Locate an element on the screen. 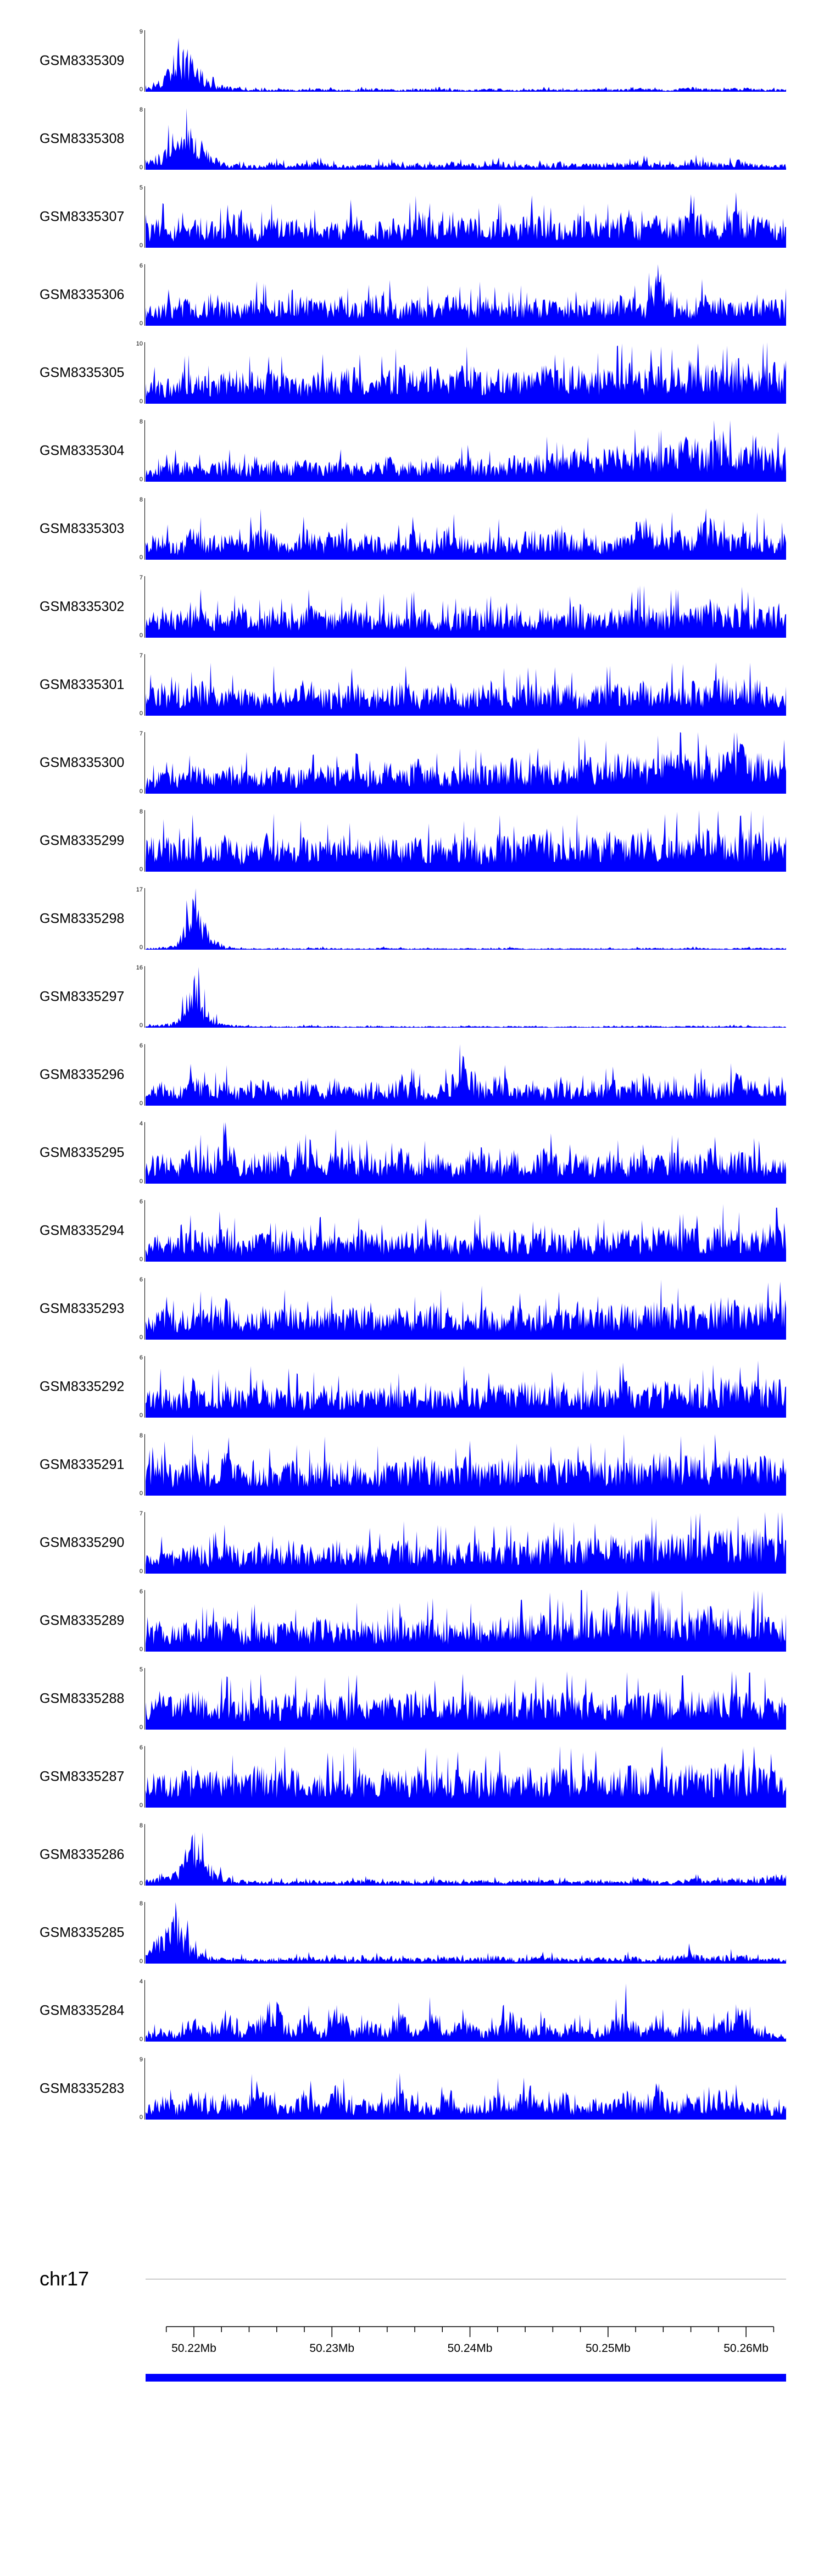 The image size is (824, 2576). y-axis-max-label: 16 is located at coordinates (139, 967).